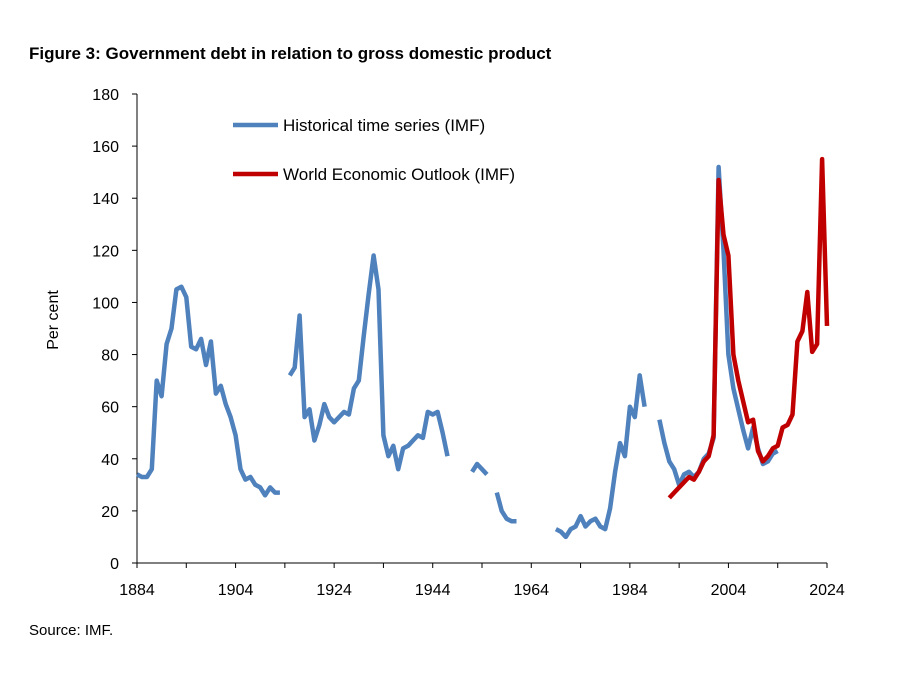  What do you see at coordinates (433, 590) in the screenshot?
I see `x-tick-label: 1944` at bounding box center [433, 590].